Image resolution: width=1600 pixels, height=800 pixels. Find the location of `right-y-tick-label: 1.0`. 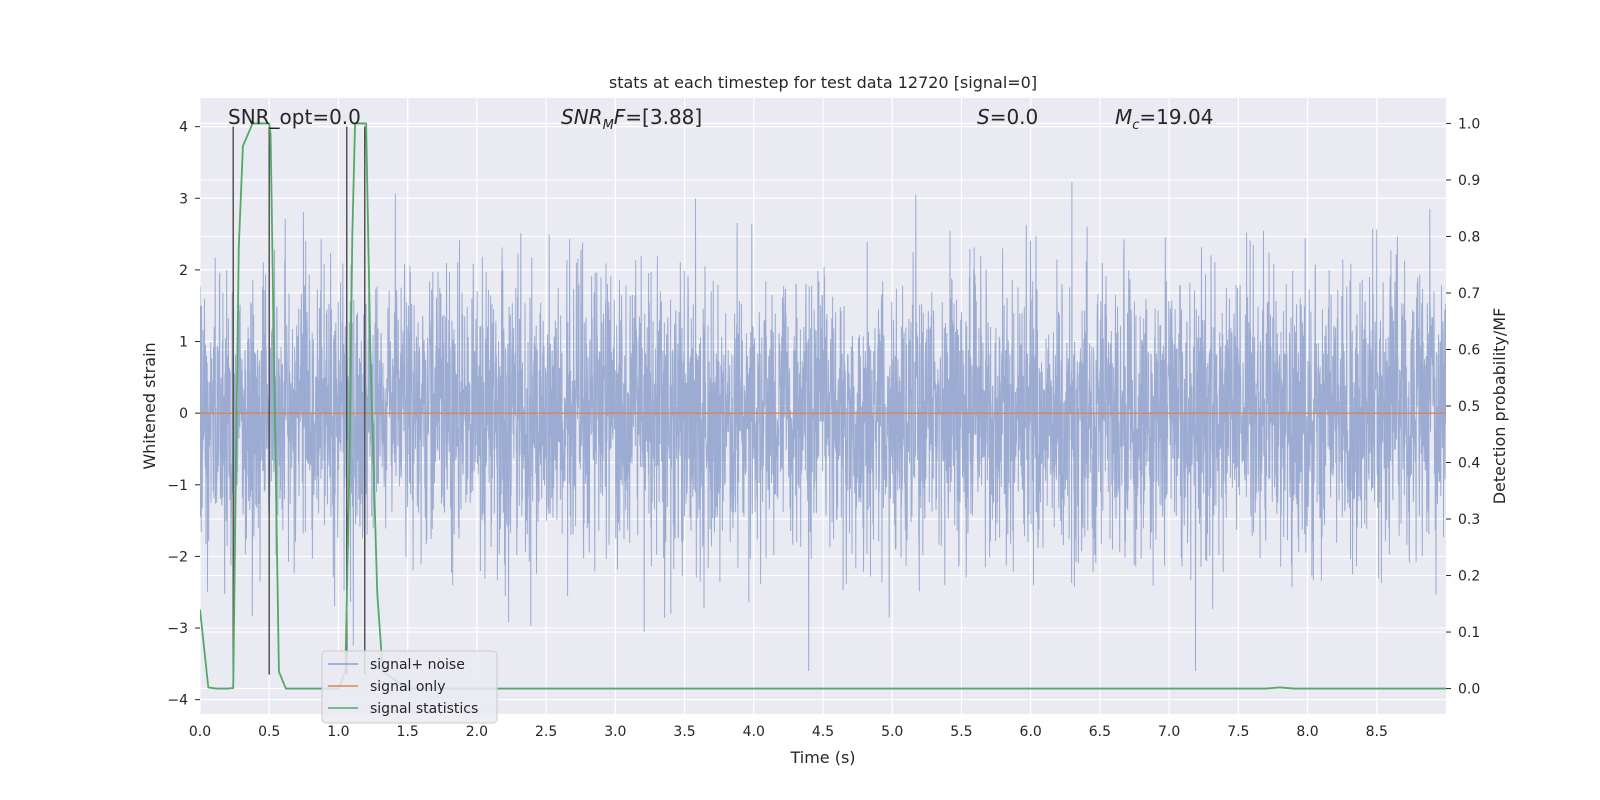

right-y-tick-label: 1.0 is located at coordinates (1469, 124).